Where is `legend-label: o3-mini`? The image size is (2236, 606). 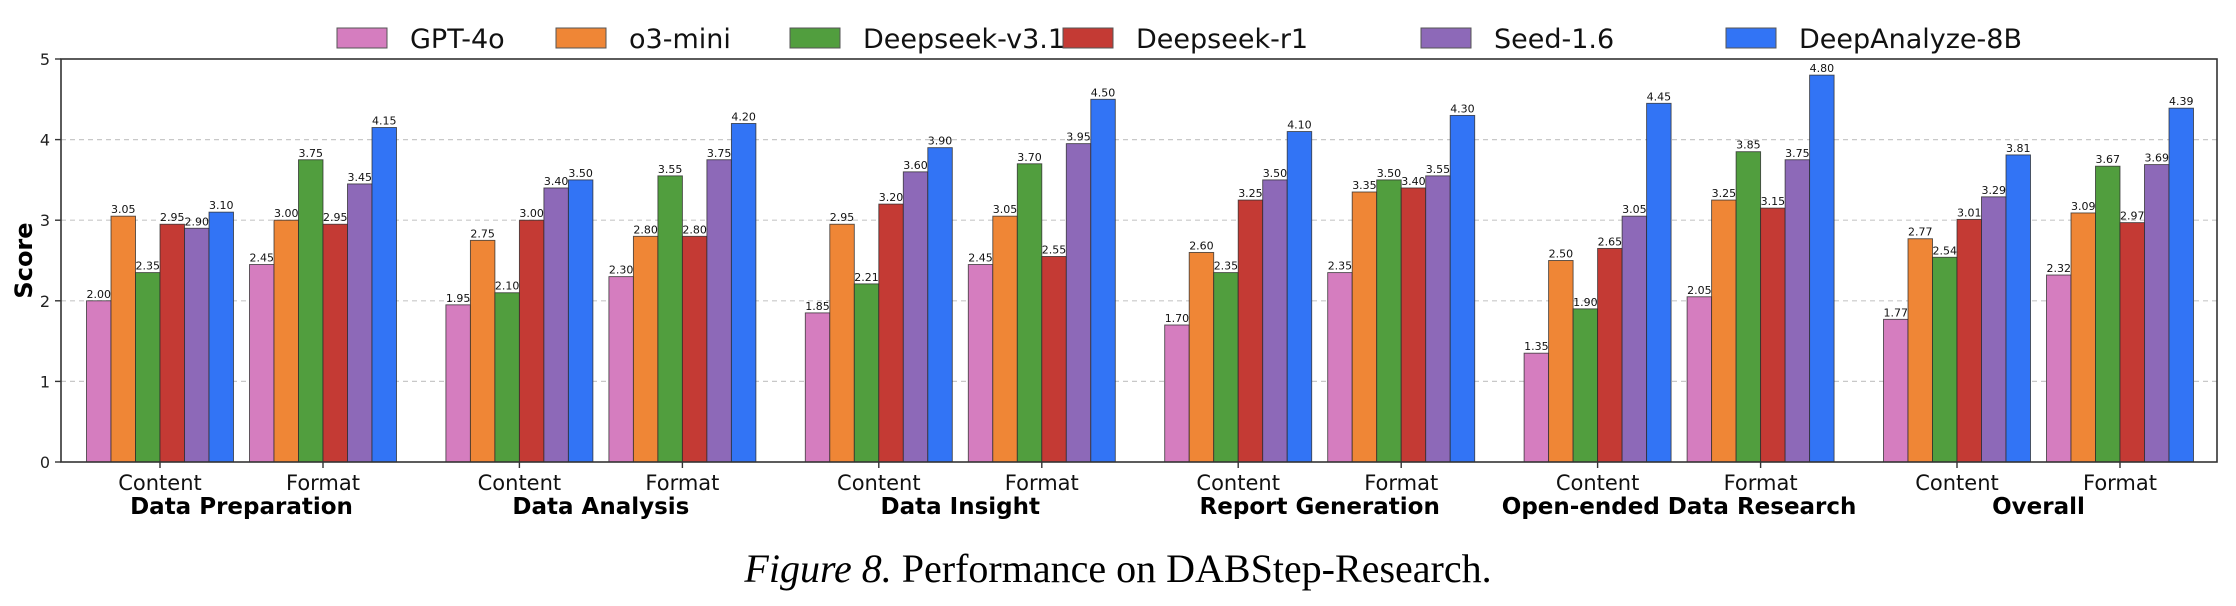
legend-label: o3-mini is located at coordinates (680, 39).